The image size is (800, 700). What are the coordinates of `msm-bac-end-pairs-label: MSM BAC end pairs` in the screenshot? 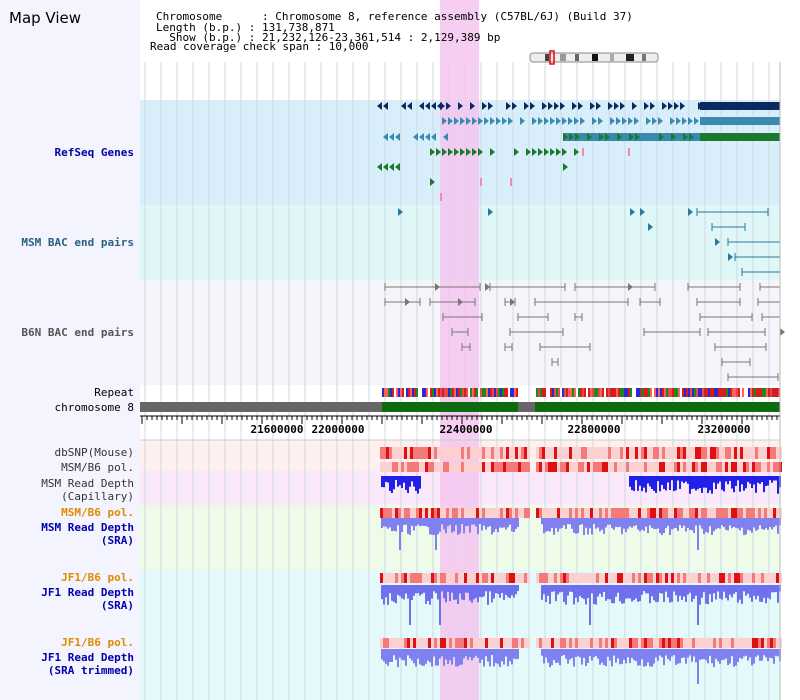 It's located at (77, 242).